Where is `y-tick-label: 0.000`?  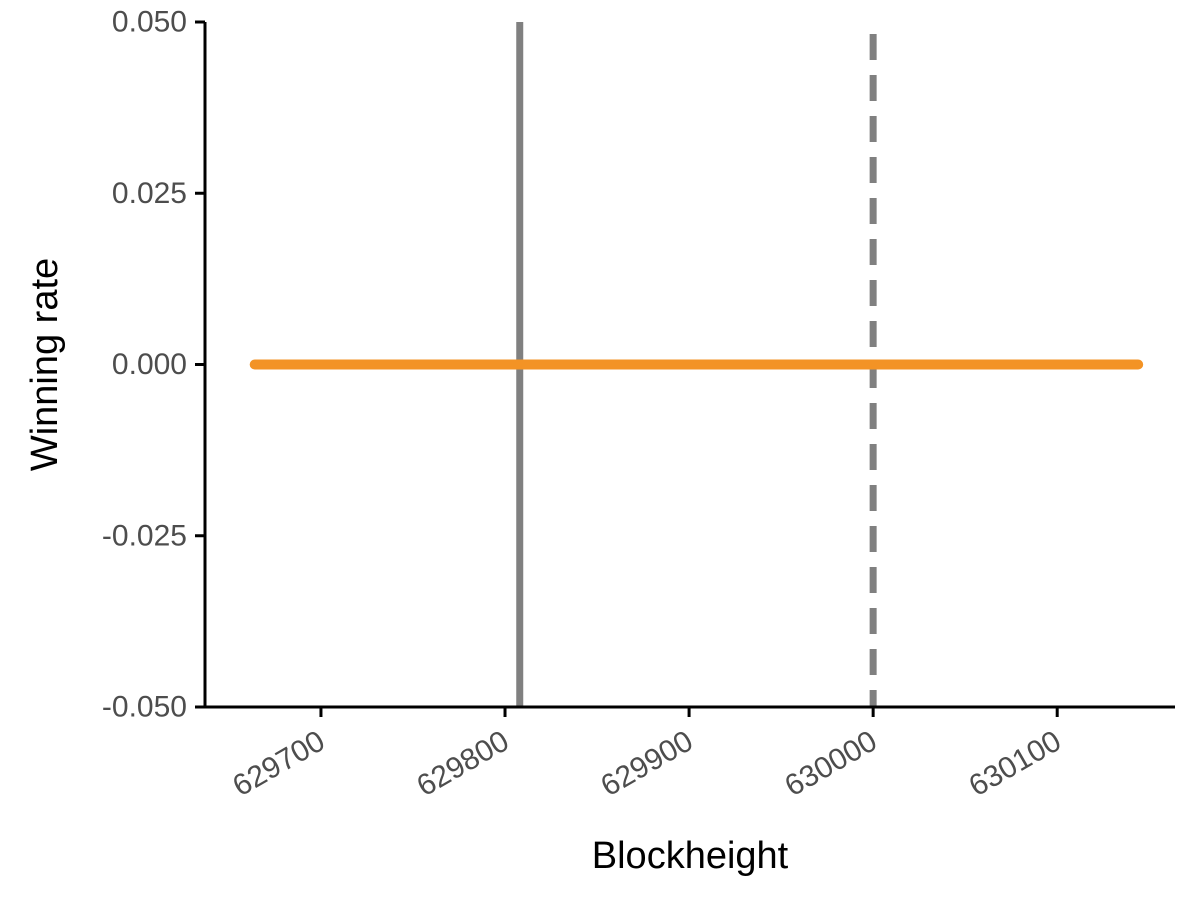 y-tick-label: 0.000 is located at coordinates (149, 364).